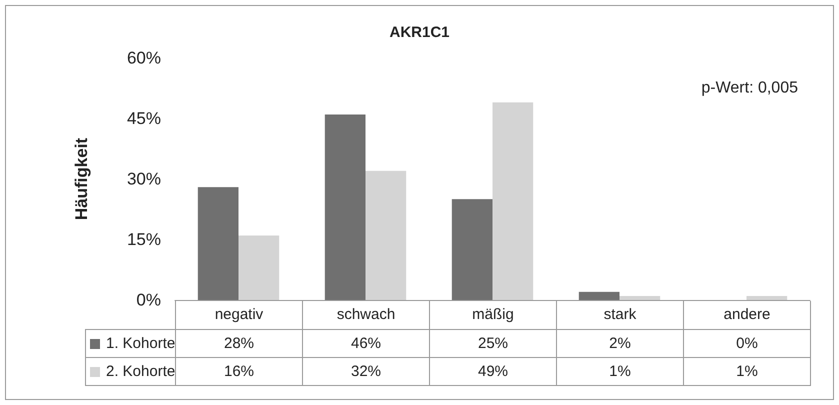  I want to click on y-tick-label: 60%, so click(143, 58).